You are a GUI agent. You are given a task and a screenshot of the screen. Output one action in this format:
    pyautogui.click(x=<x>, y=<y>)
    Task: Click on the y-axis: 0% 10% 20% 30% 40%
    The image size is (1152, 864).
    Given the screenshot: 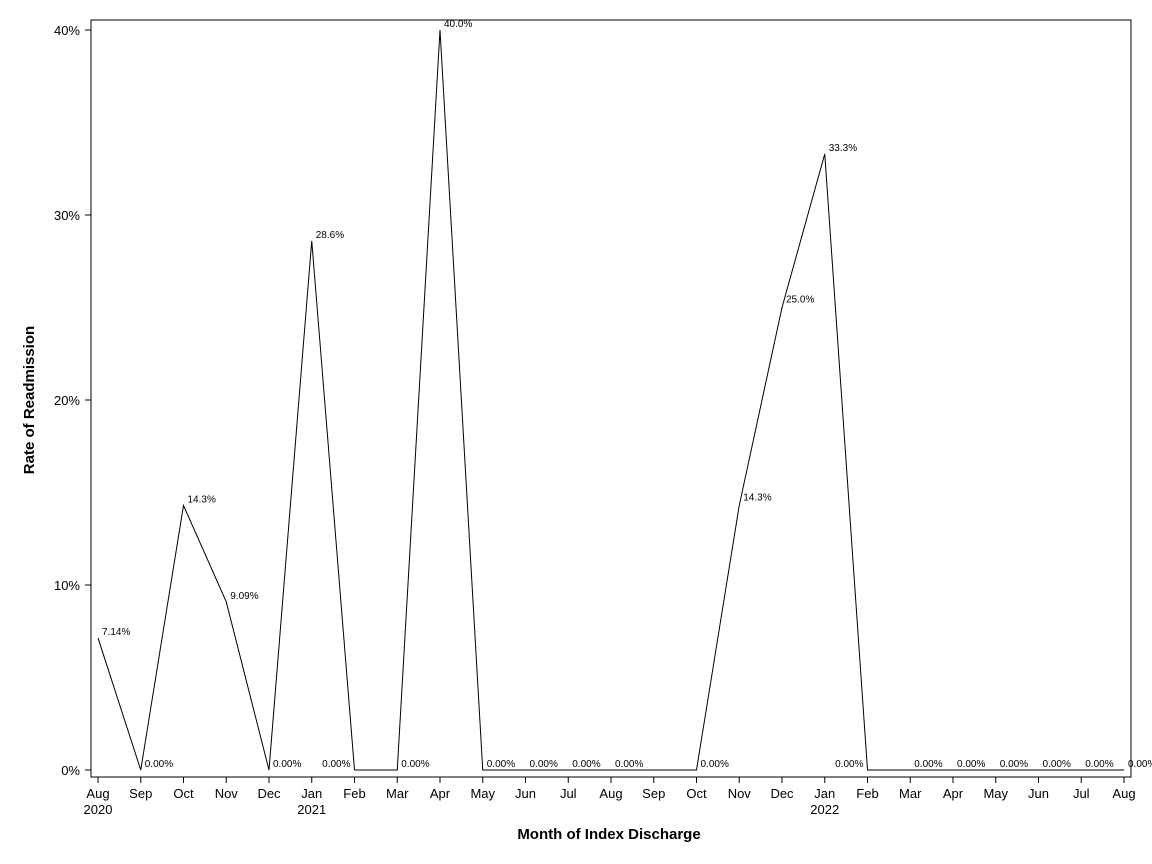 What is the action you would take?
    pyautogui.click(x=72, y=400)
    